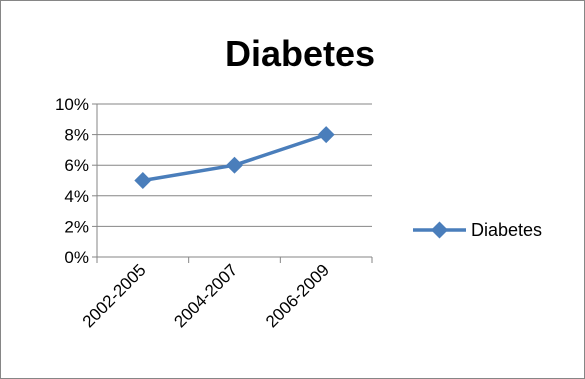  What do you see at coordinates (297, 295) in the screenshot?
I see `x-tick-label: 2006-2009` at bounding box center [297, 295].